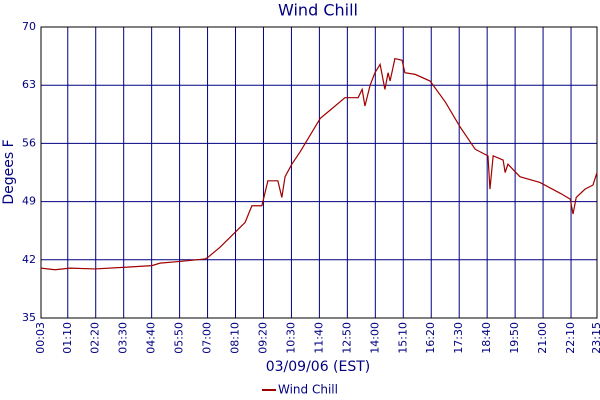  I want to click on x-tick-label: 10:30, so click(290, 338).